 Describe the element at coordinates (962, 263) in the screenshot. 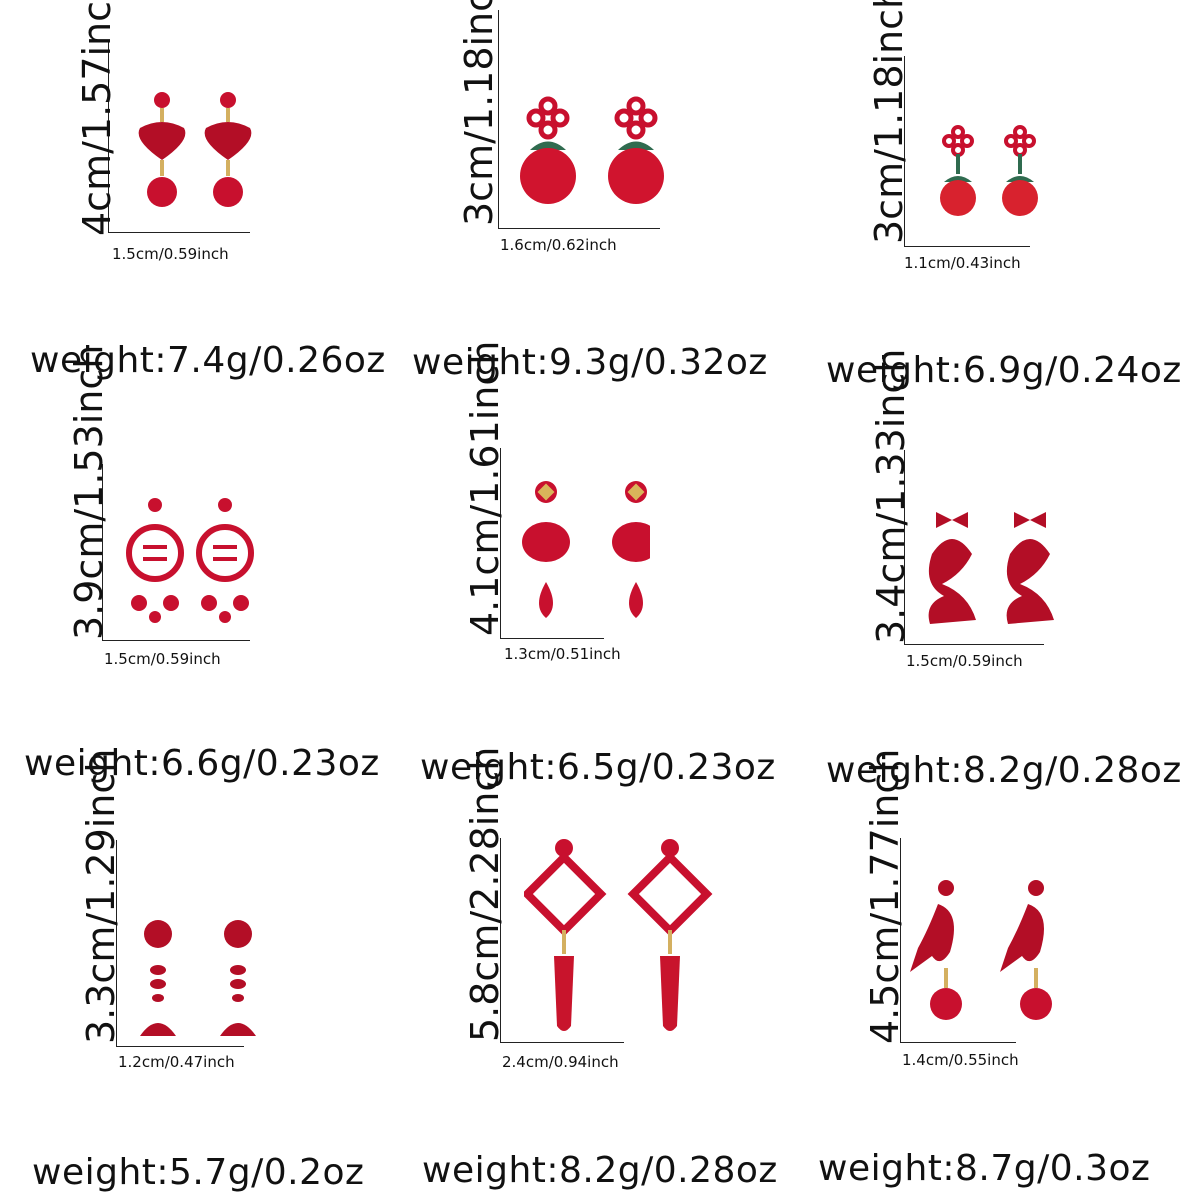

I see `width-label: 1.1cm/0.43inch` at that location.